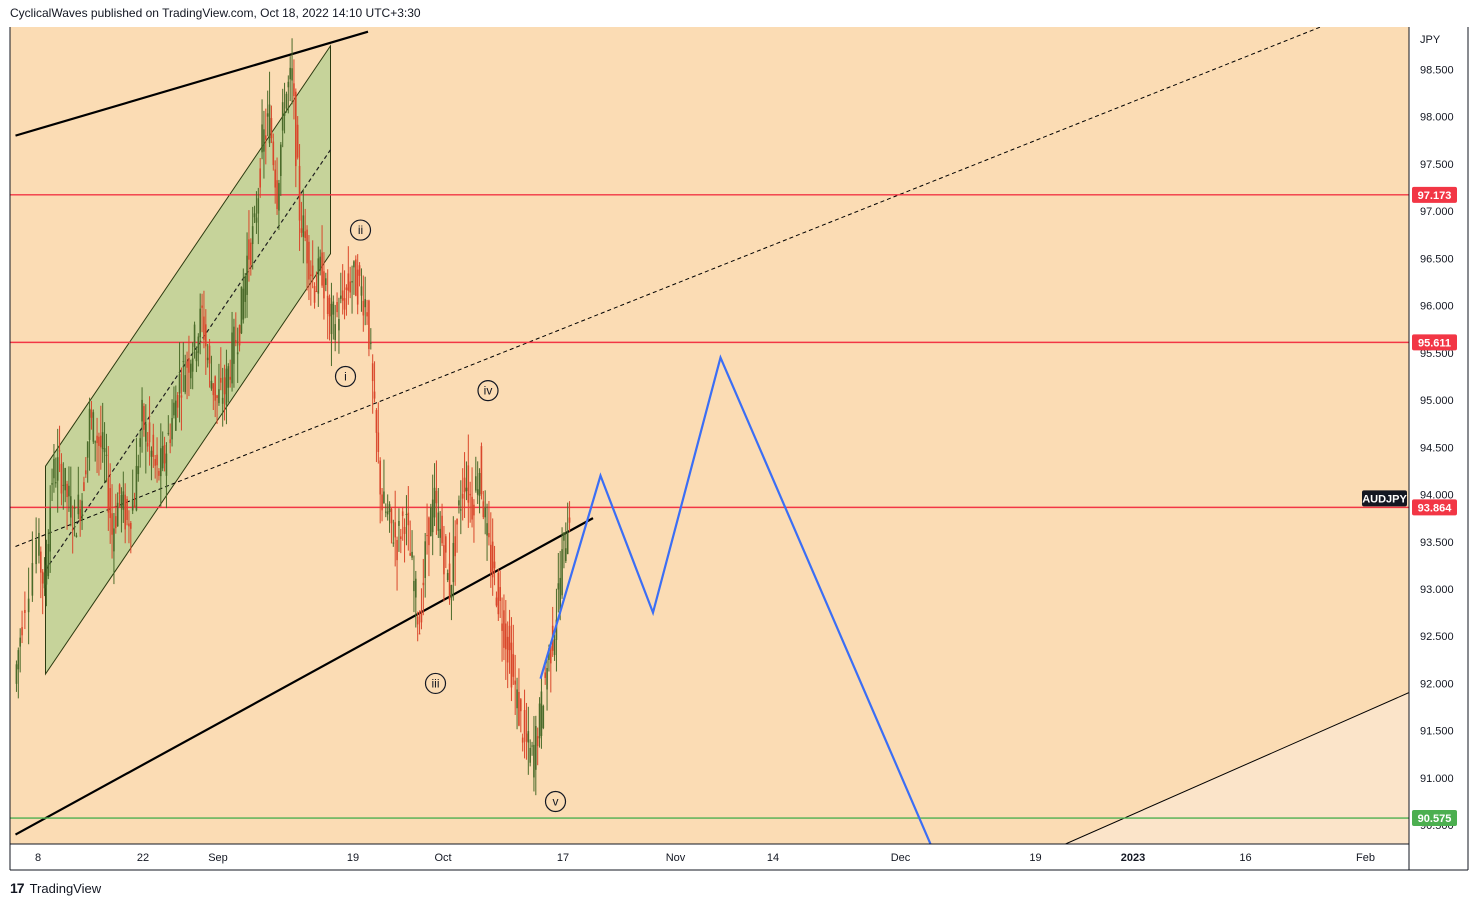 Image resolution: width=1478 pixels, height=912 pixels. I want to click on x-tick-label: 16, so click(1245, 858).